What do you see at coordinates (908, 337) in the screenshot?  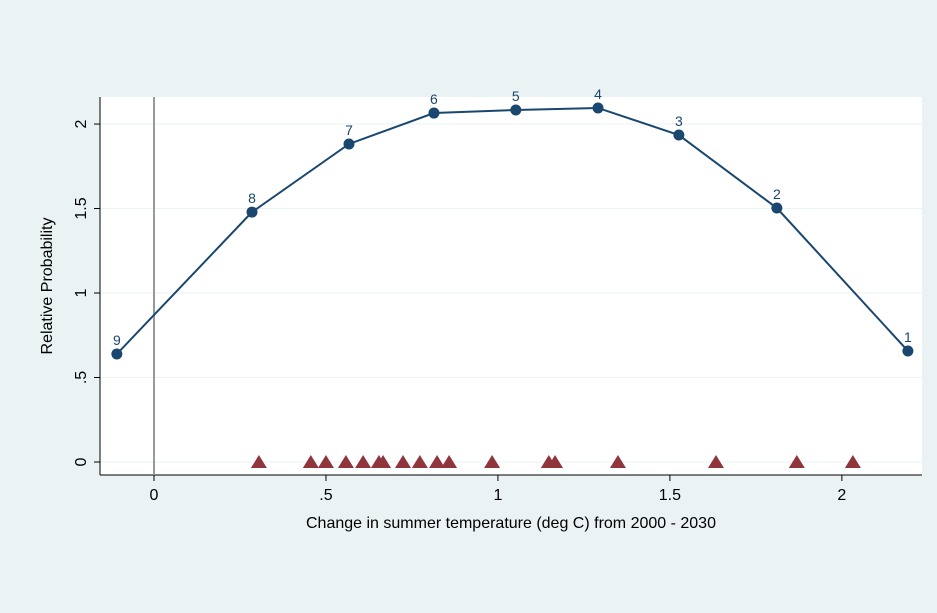 I see `point-label: 1` at bounding box center [908, 337].